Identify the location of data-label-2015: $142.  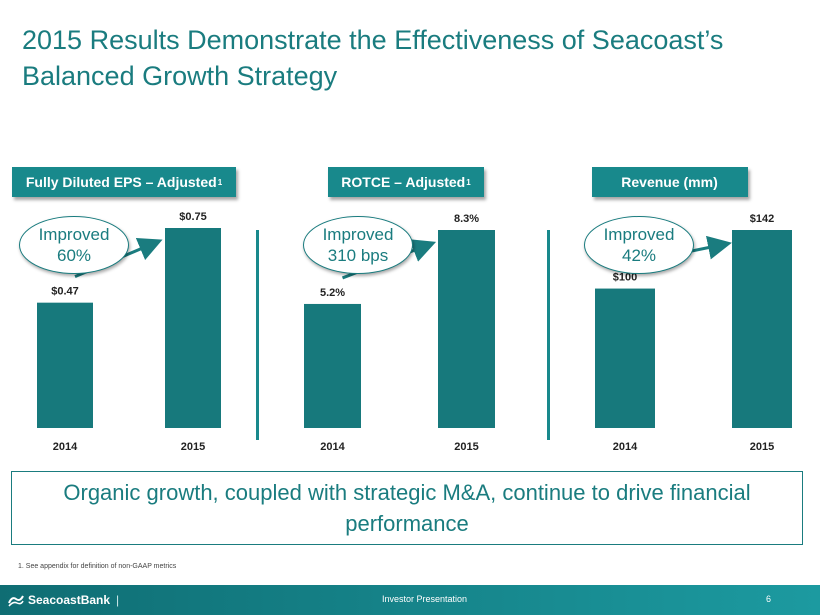
(762, 219).